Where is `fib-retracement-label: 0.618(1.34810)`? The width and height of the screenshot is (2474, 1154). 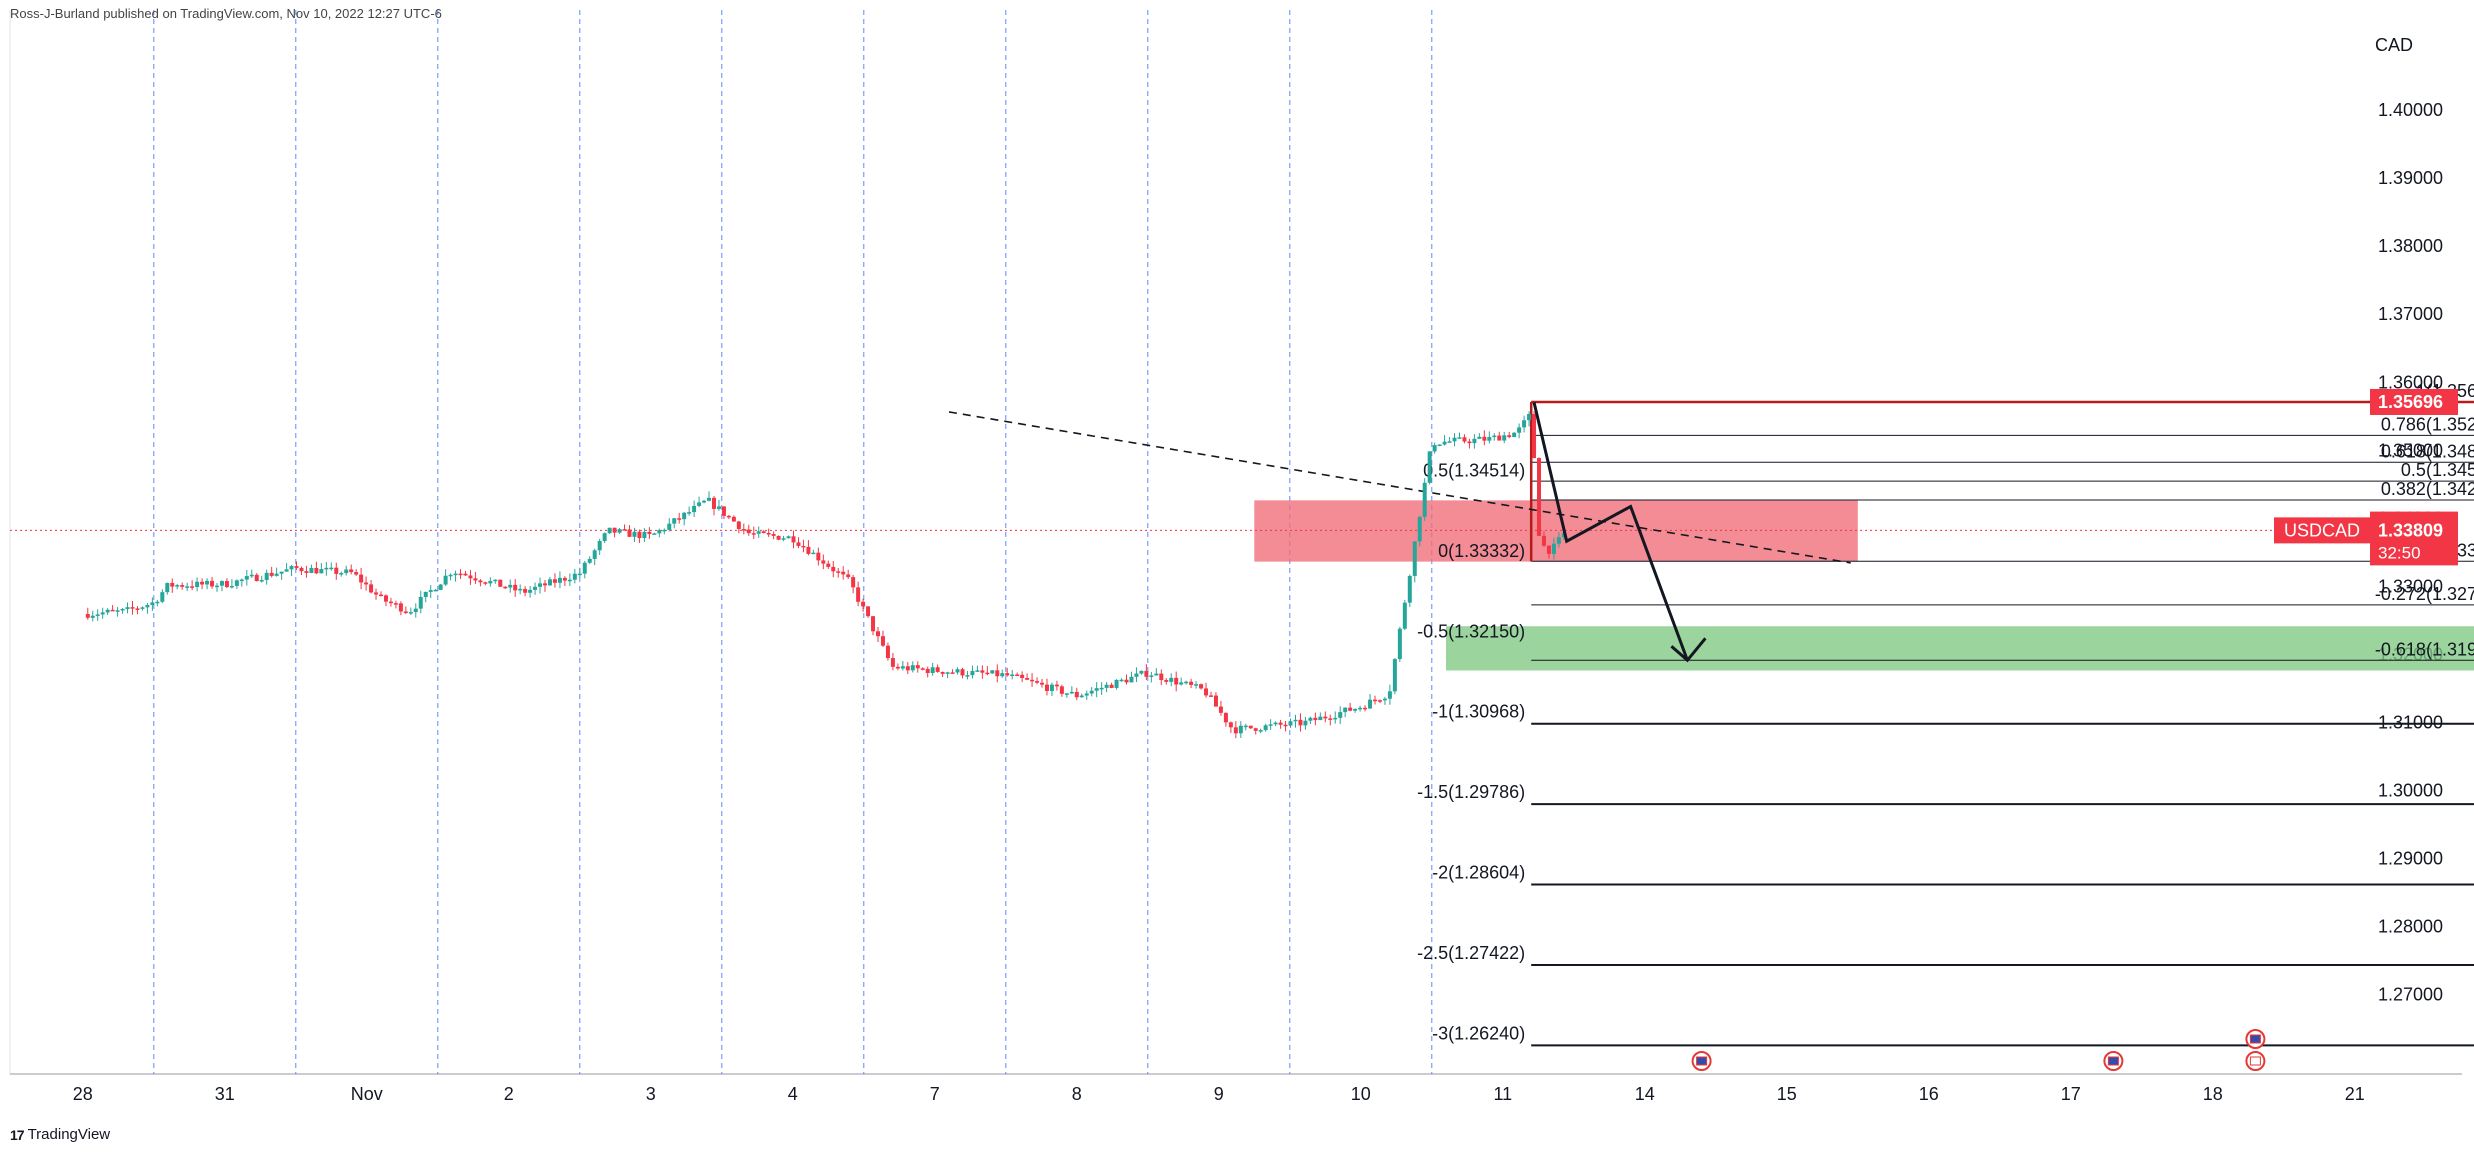 fib-retracement-label: 0.618(1.34810) is located at coordinates (2427, 451).